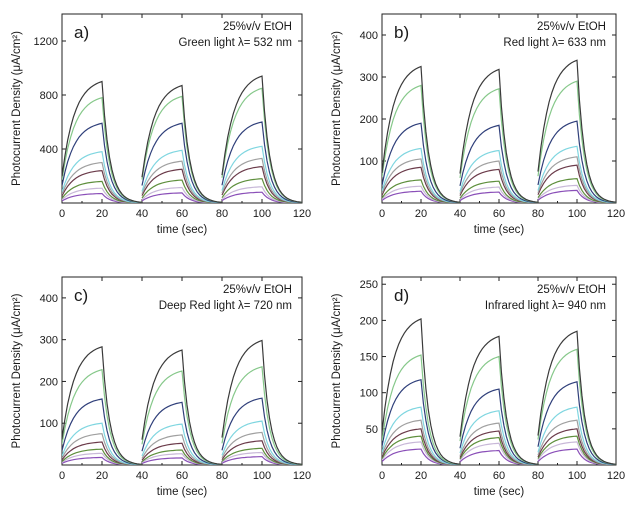 This screenshot has width=626, height=505. What do you see at coordinates (182, 181) in the screenshot?
I see `series-4-cycle-2-line` at bounding box center [182, 181].